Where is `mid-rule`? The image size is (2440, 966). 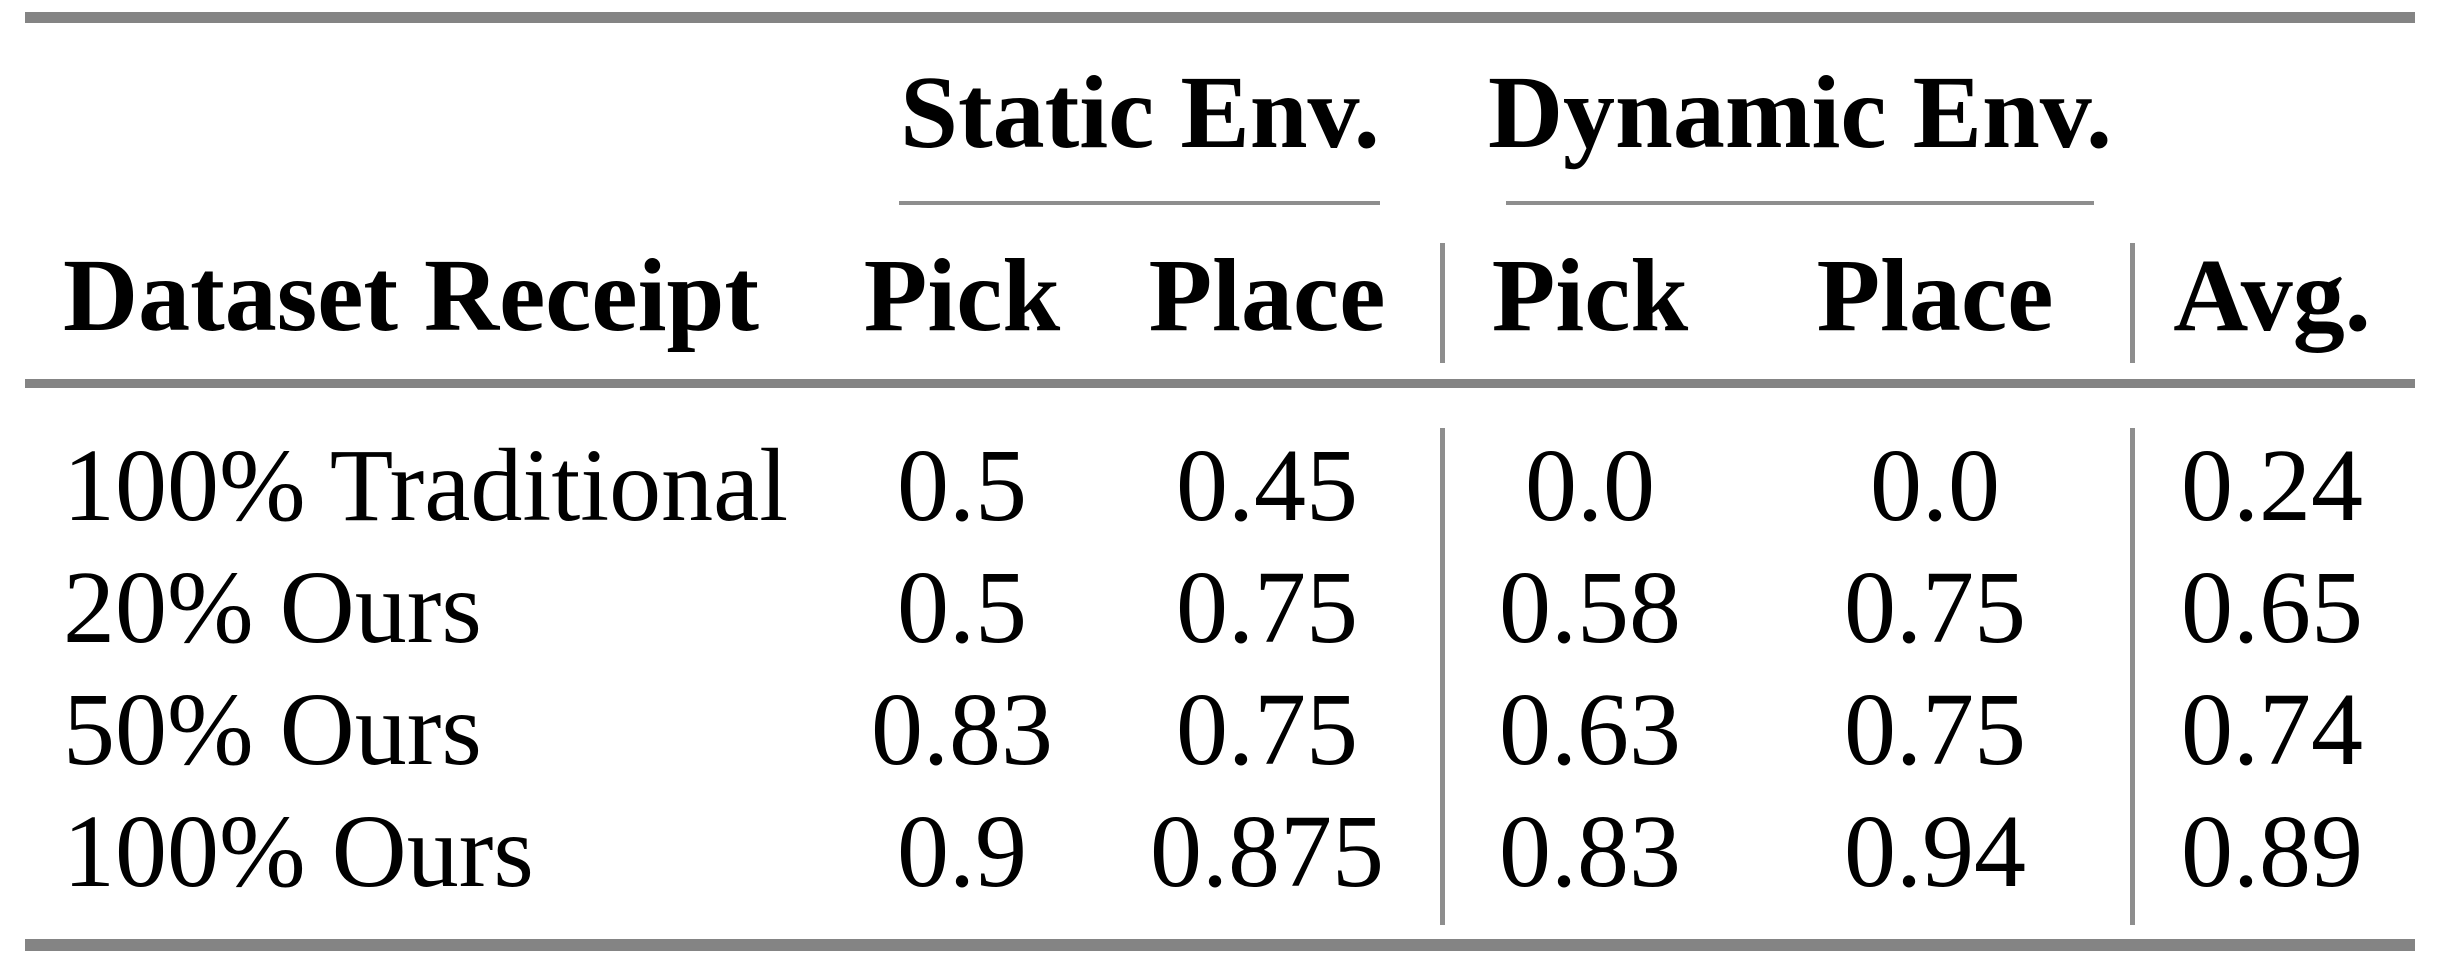
mid-rule is located at coordinates (1220, 383).